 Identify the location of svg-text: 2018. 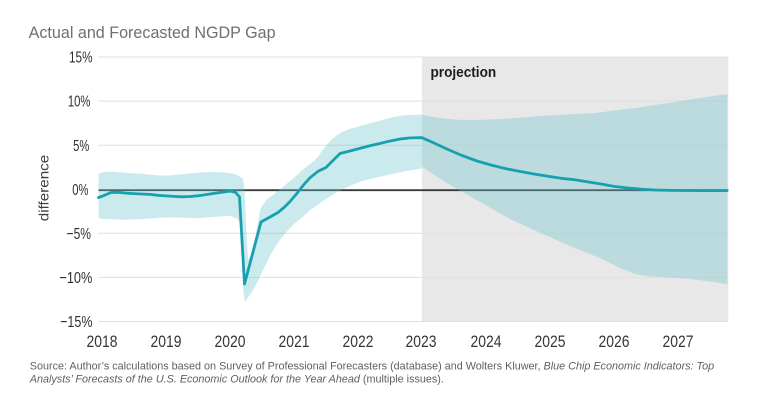
(101, 342).